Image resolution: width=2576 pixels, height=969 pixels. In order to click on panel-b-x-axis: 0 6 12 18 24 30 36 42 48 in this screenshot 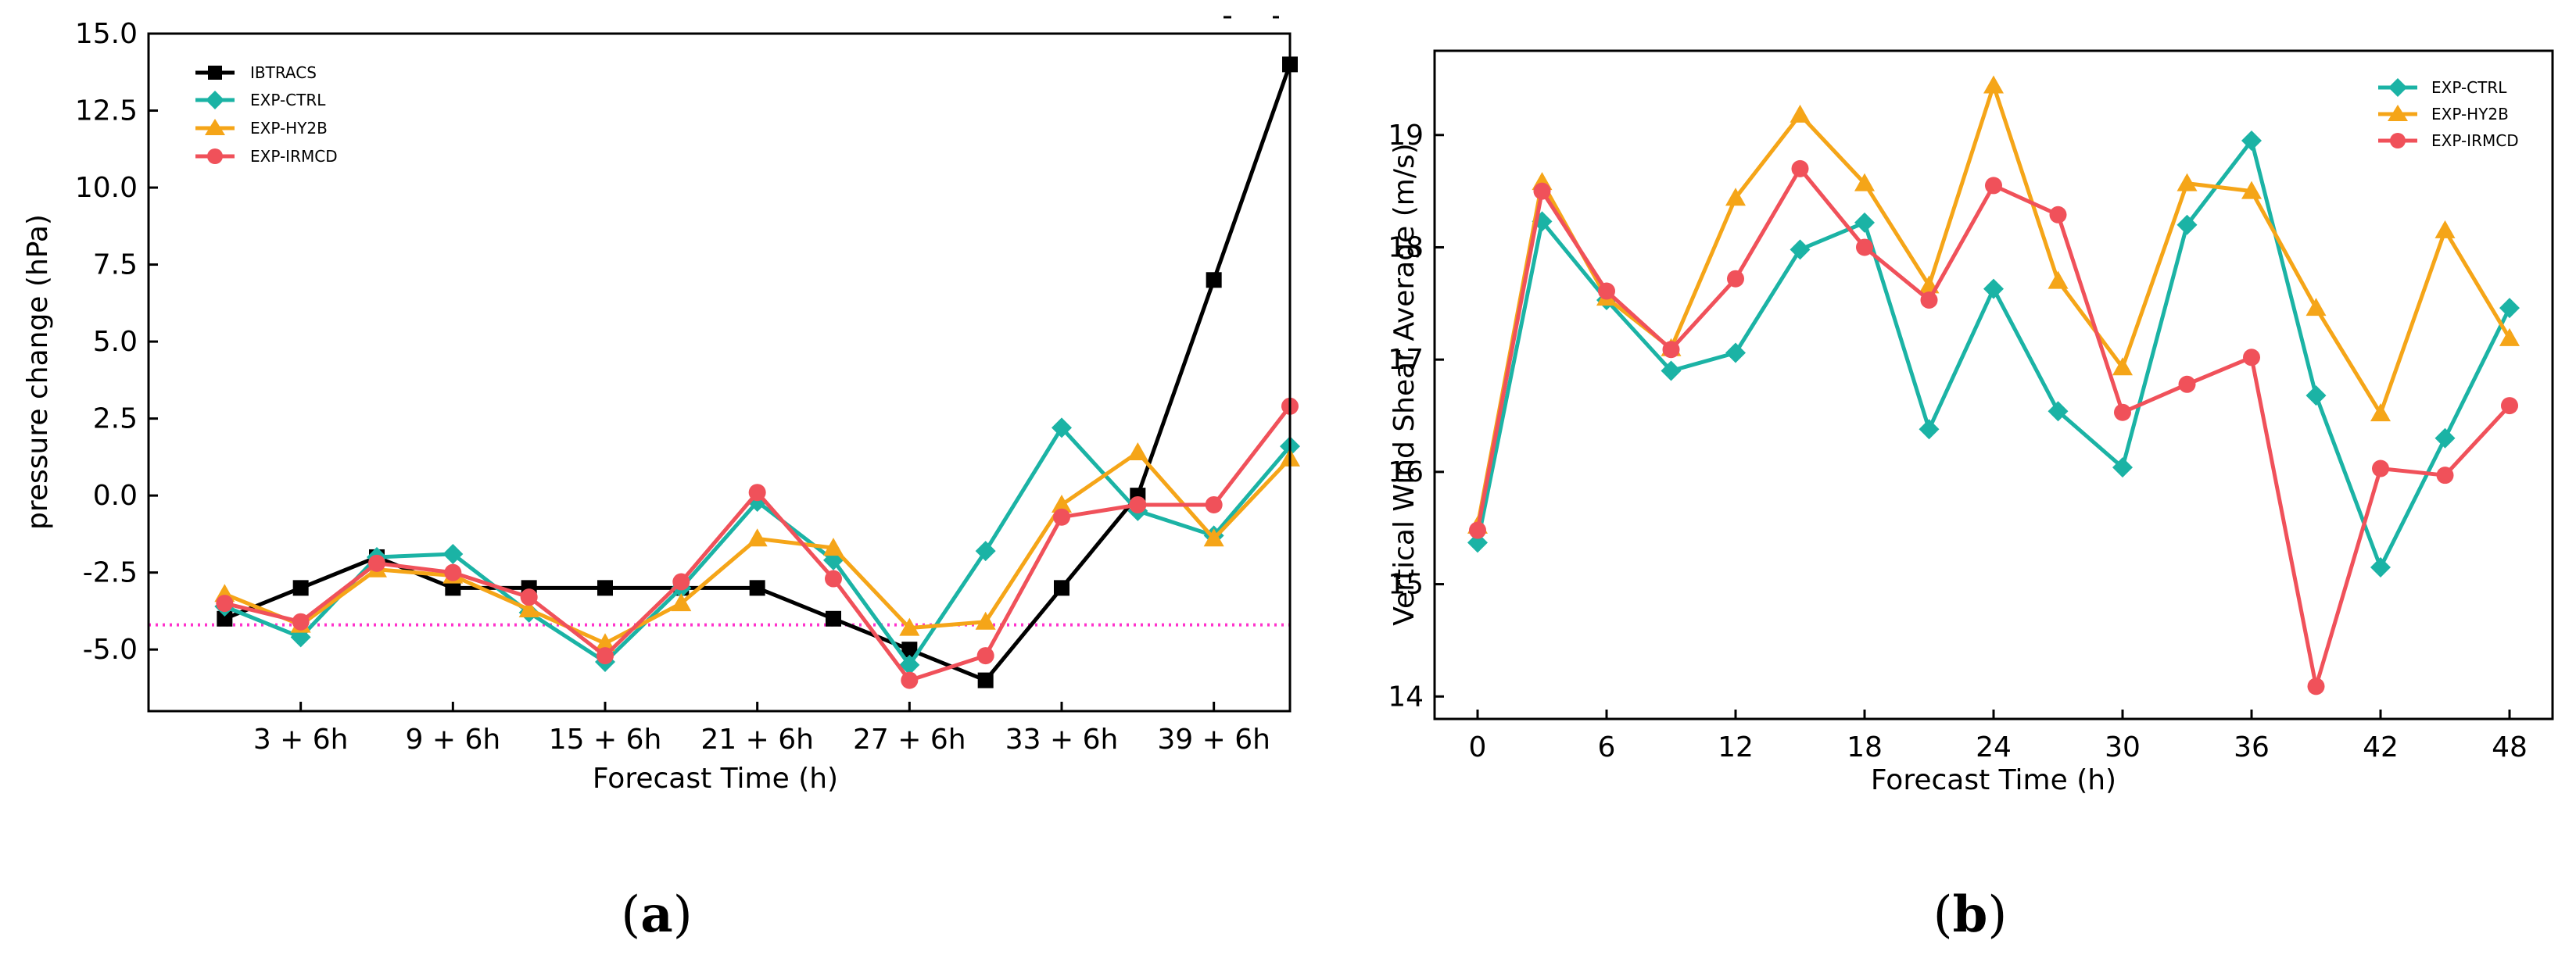, I will do `click(1998, 737)`.